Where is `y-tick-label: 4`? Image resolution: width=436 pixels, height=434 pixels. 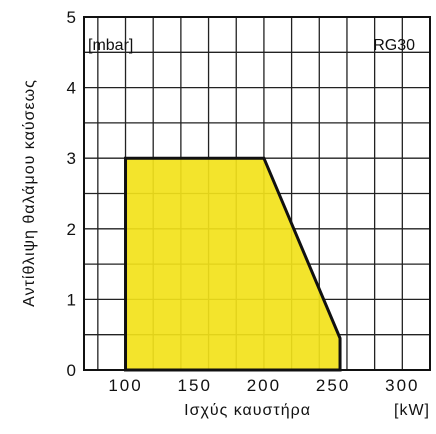 y-tick-label: 4 is located at coordinates (71, 88).